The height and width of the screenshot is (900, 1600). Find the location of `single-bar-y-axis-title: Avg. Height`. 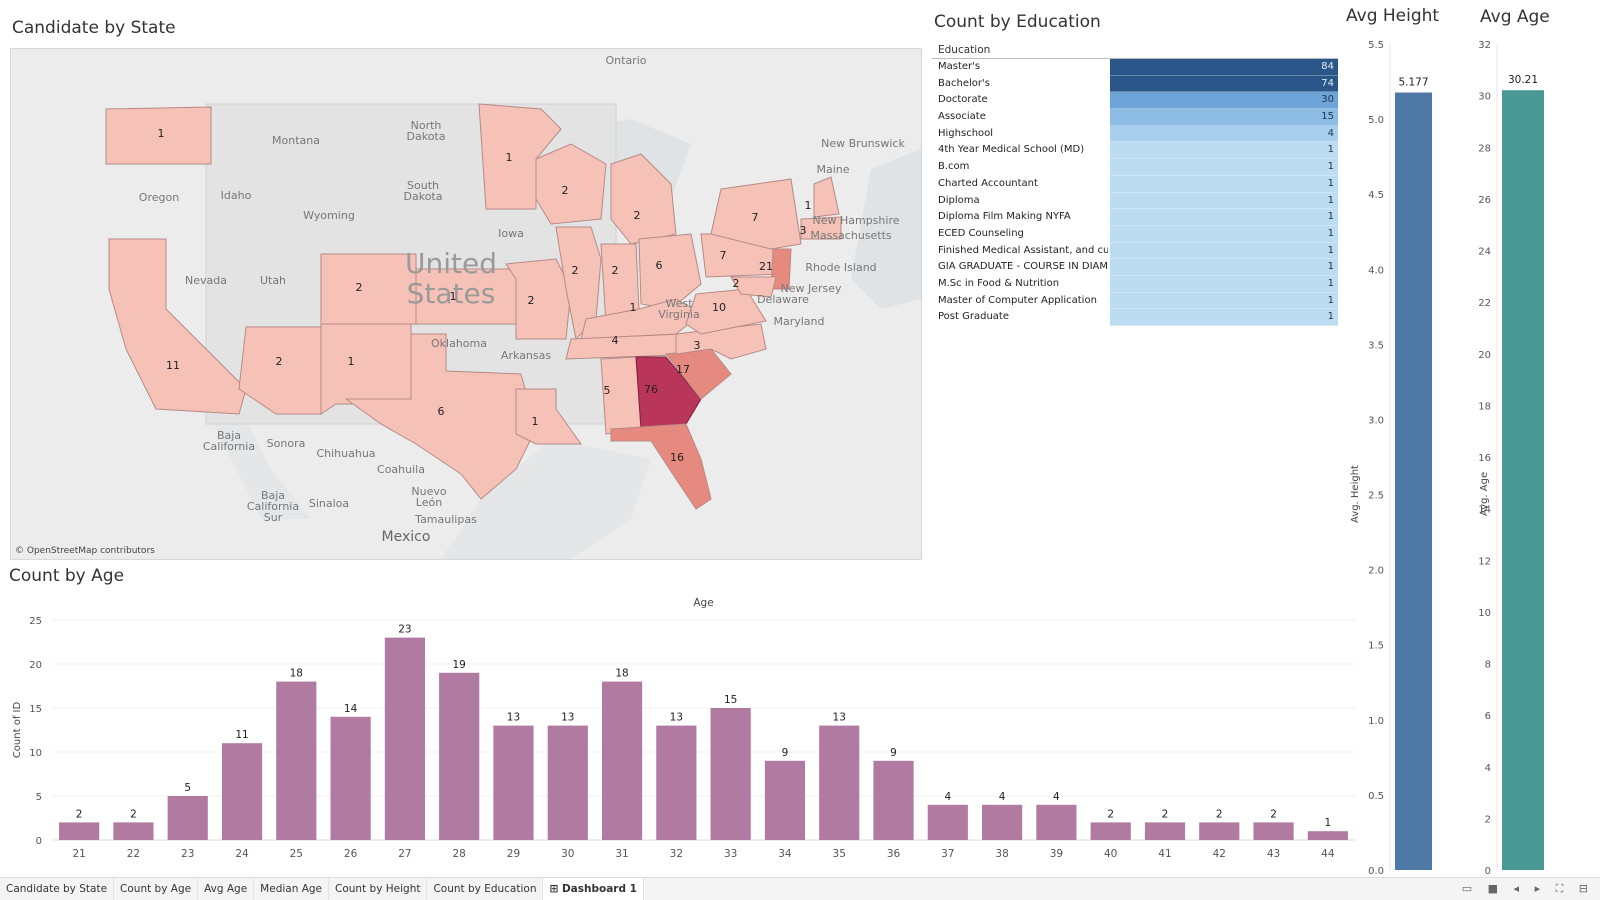

single-bar-y-axis-title: Avg. Height is located at coordinates (1355, 494).